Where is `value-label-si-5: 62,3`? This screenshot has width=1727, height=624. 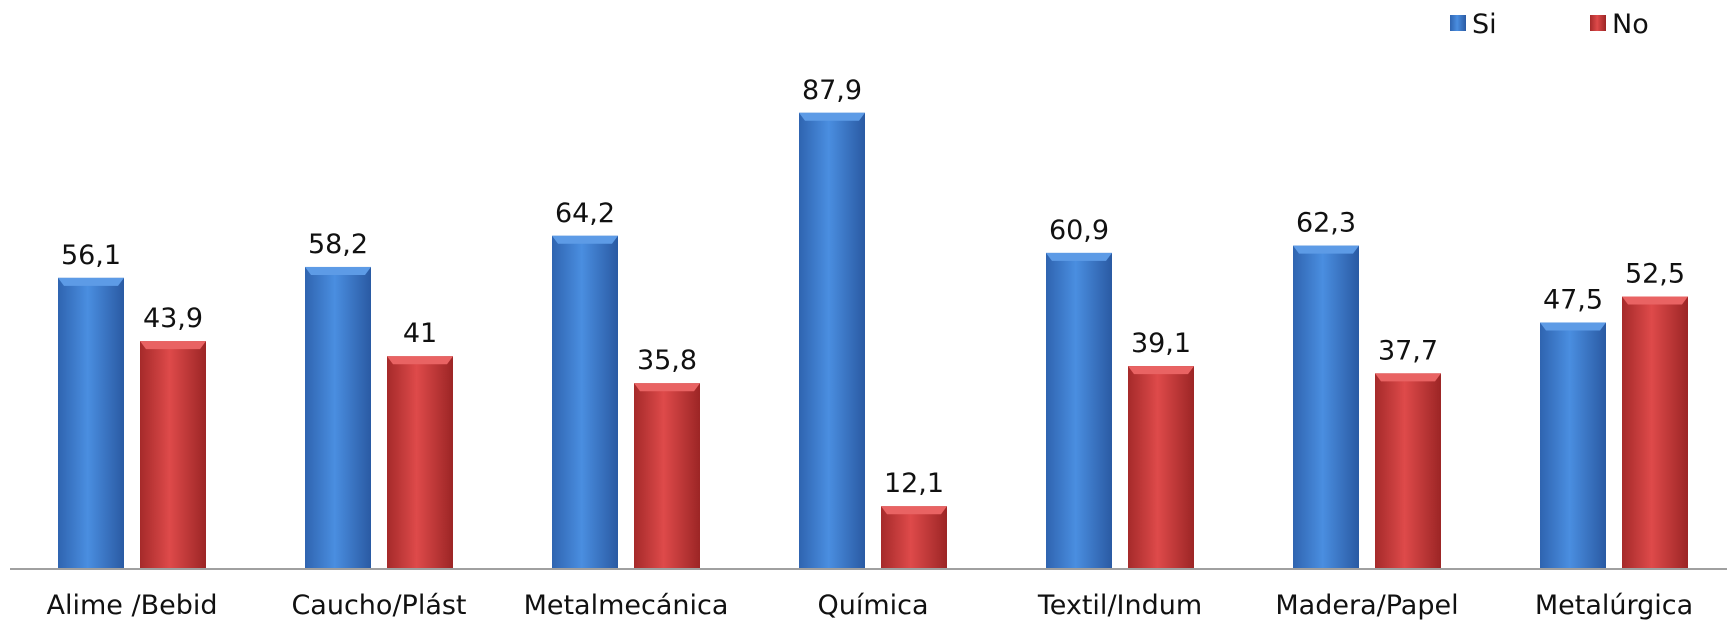
value-label-si-5: 62,3 is located at coordinates (1326, 223).